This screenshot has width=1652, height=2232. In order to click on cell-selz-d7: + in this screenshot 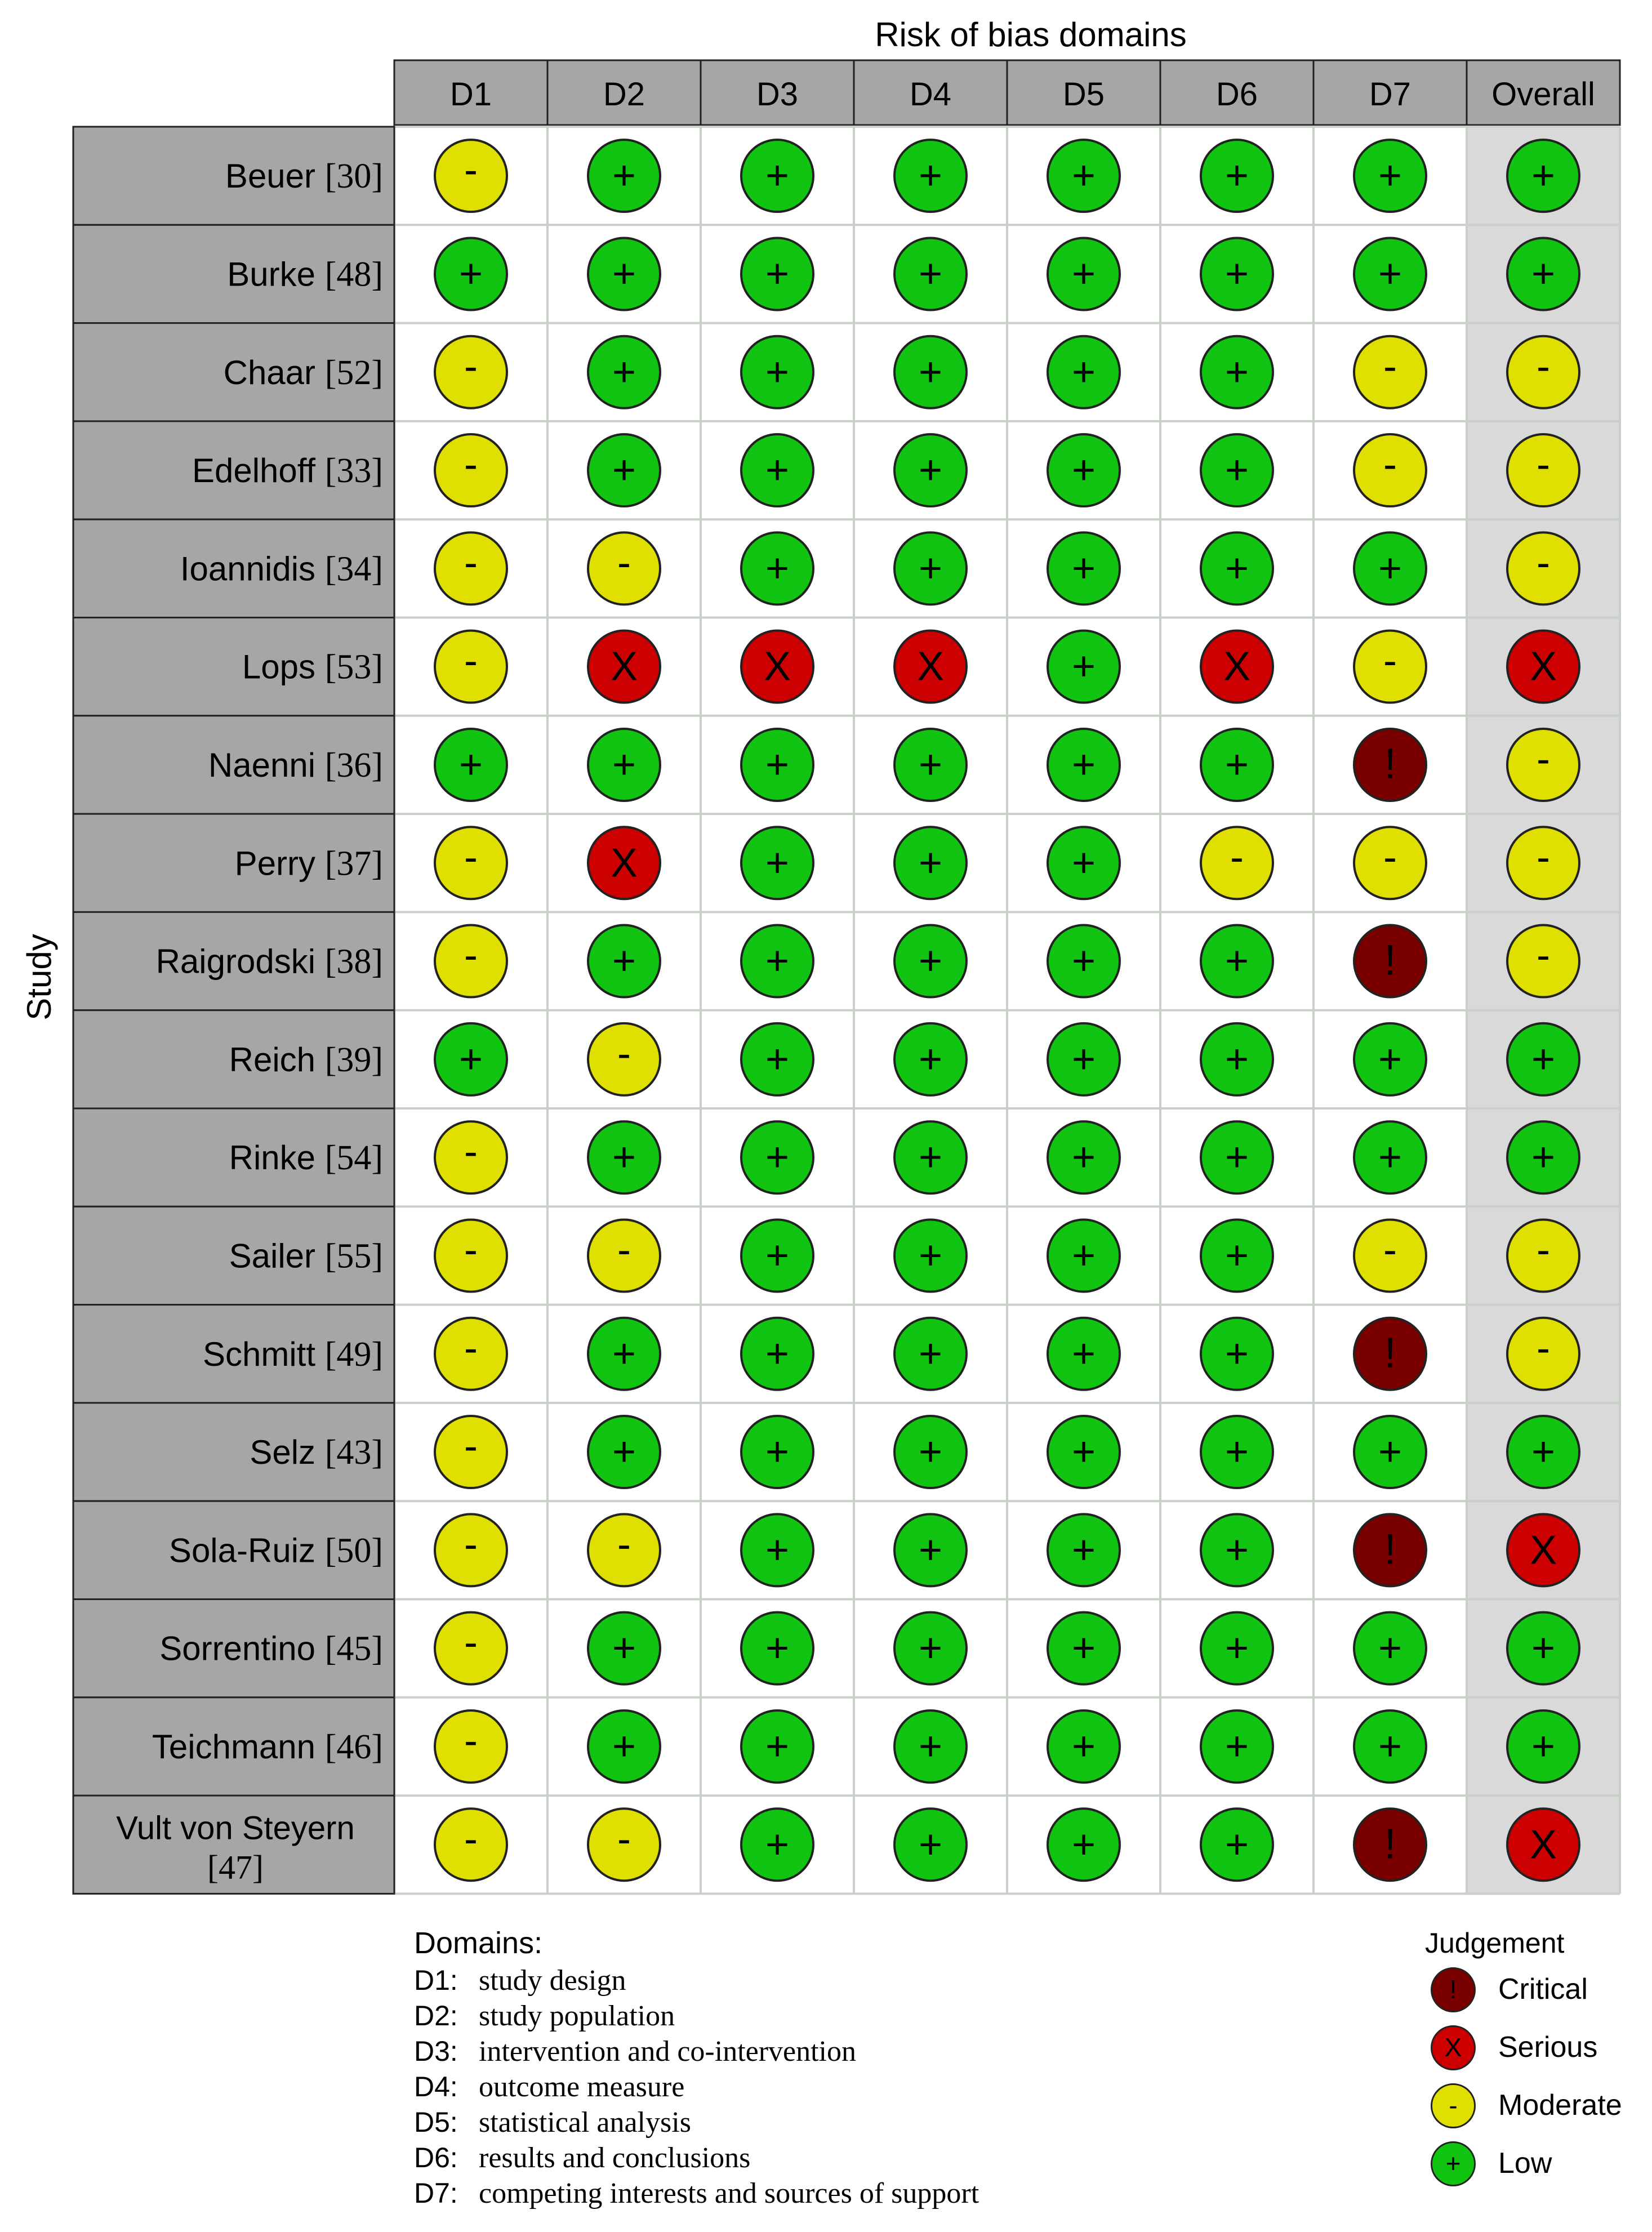, I will do `click(1390, 1453)`.